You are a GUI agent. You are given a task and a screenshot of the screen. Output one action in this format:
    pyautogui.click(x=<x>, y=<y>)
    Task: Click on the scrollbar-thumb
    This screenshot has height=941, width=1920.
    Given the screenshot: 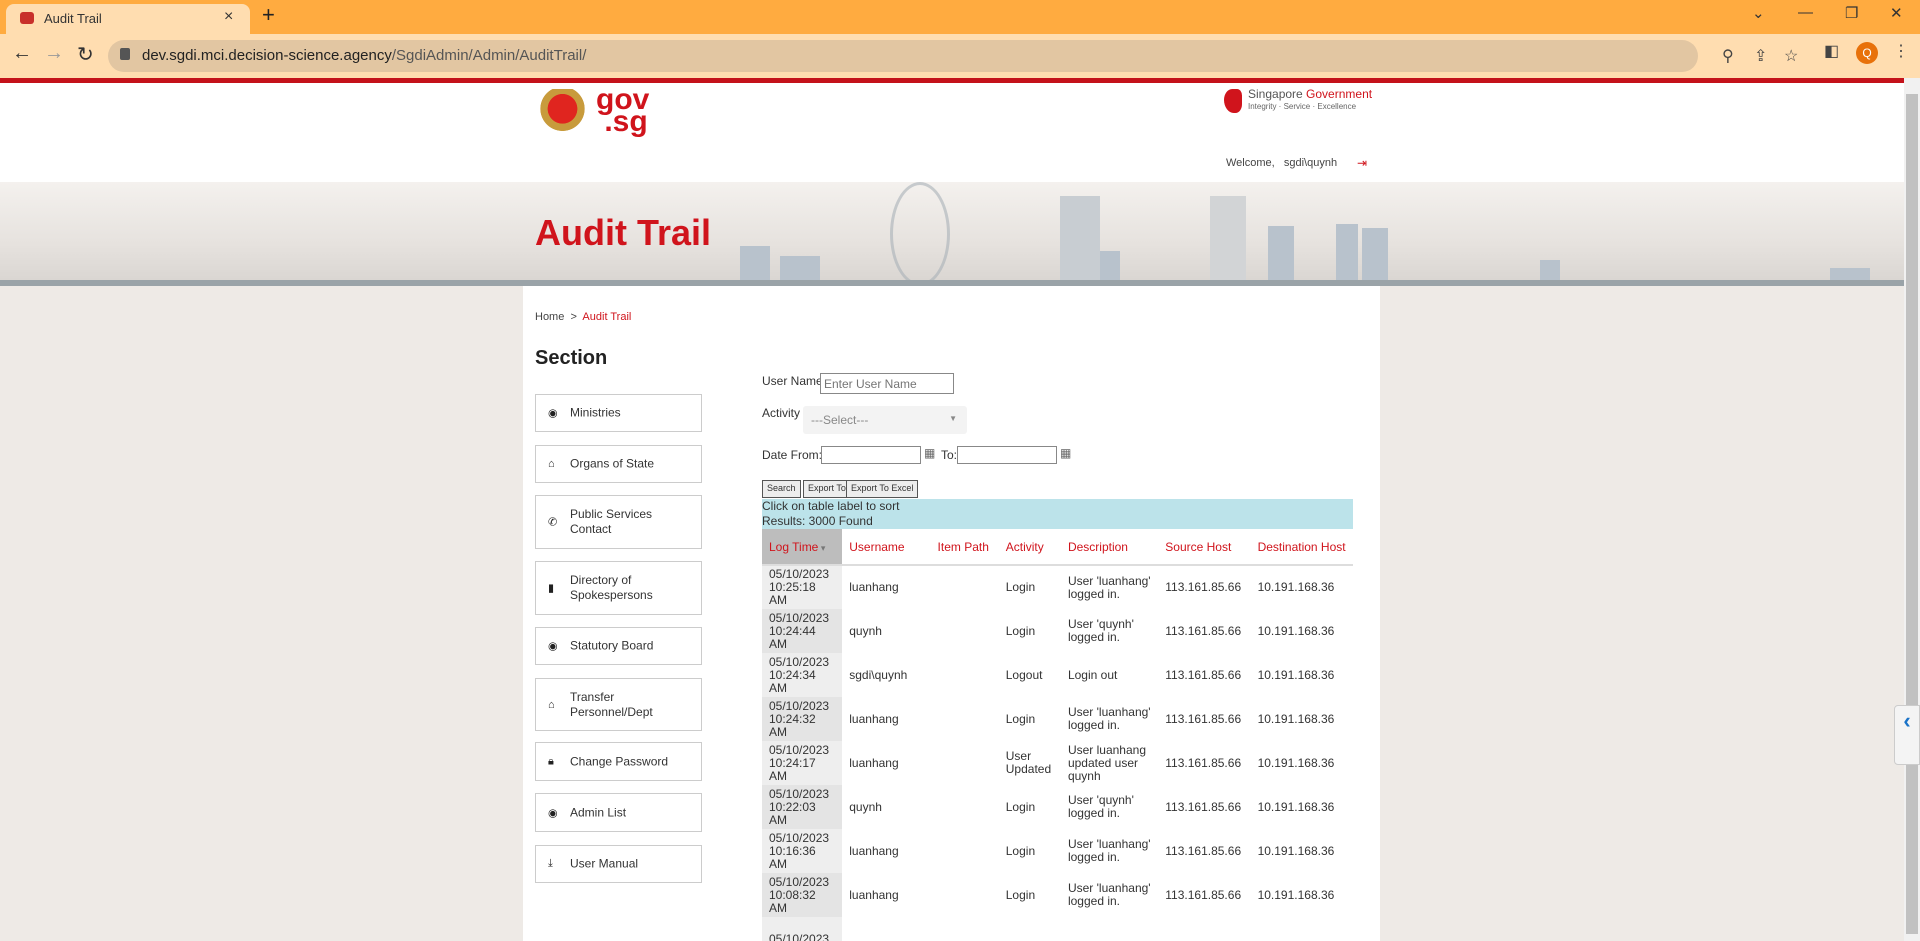 What is the action you would take?
    pyautogui.click(x=1912, y=514)
    